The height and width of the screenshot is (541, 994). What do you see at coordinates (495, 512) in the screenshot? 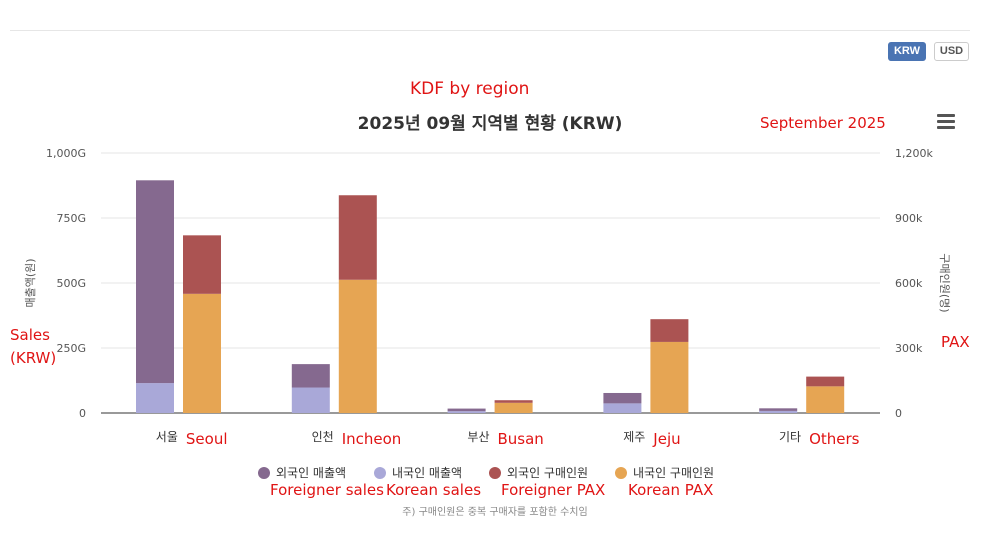
I see `footnote: 주) 구매인원은 중복 구매자를 포함한 수치임` at bounding box center [495, 512].